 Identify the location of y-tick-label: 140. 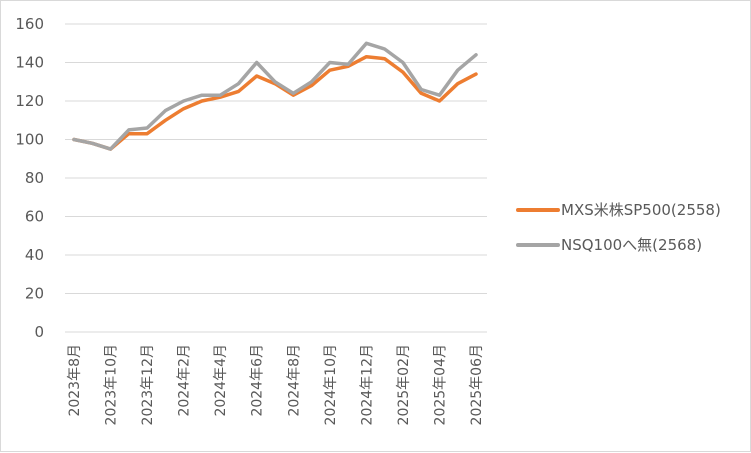
(29, 63).